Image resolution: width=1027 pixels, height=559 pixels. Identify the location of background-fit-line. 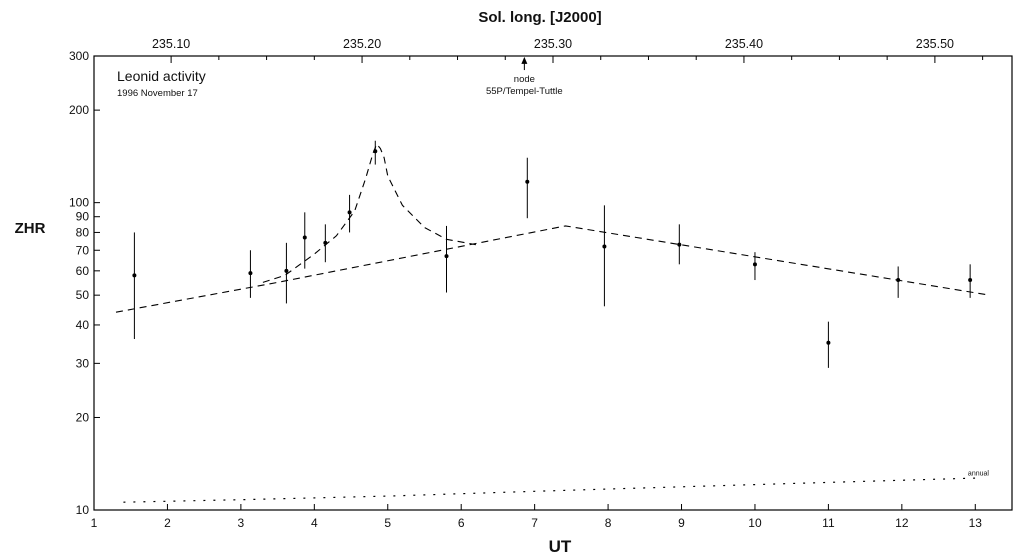
(553, 269).